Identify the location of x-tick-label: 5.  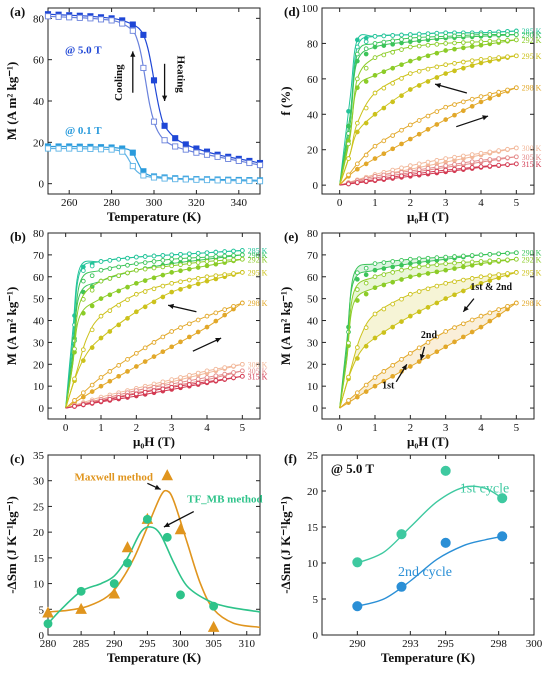
(517, 203).